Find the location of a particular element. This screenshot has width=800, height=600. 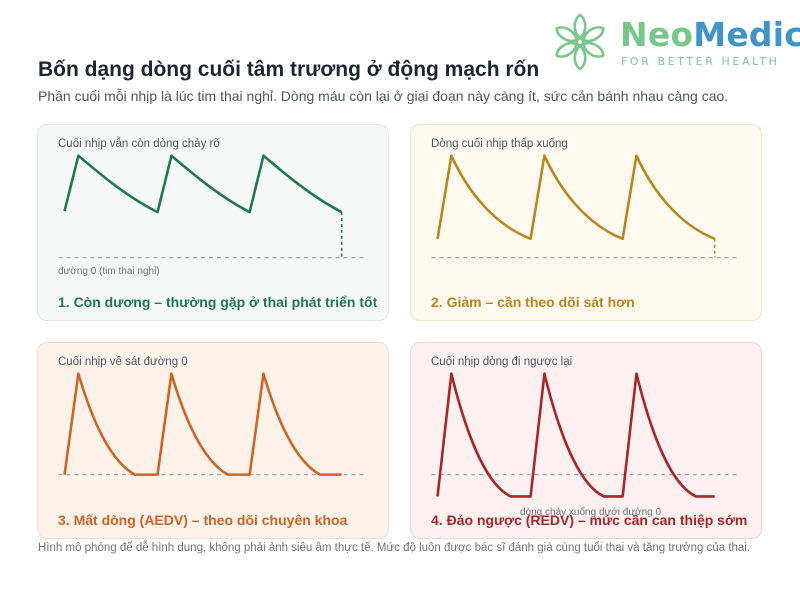

brand-name: NeoMedic is located at coordinates (710, 34).